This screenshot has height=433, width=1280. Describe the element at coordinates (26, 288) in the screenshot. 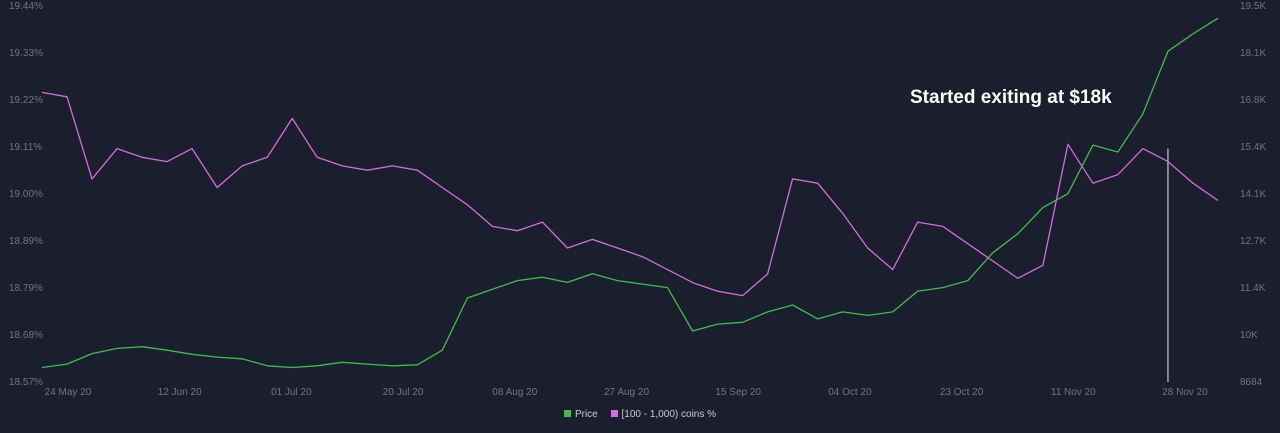

I see `y-left-tick-label: 18.79%` at that location.